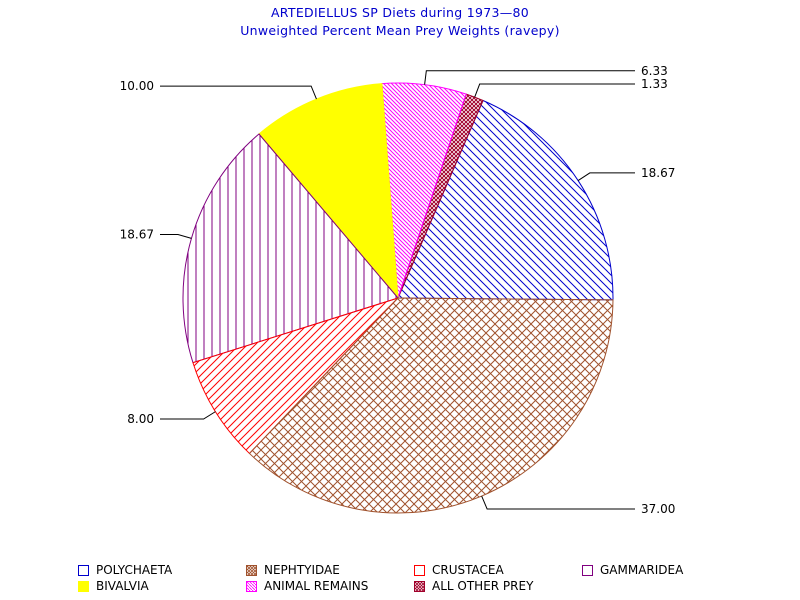 This screenshot has width=800, height=600. What do you see at coordinates (400, 12) in the screenshot?
I see `chart-title: ARTEDIELLUS SP Diets during 1973—80` at bounding box center [400, 12].